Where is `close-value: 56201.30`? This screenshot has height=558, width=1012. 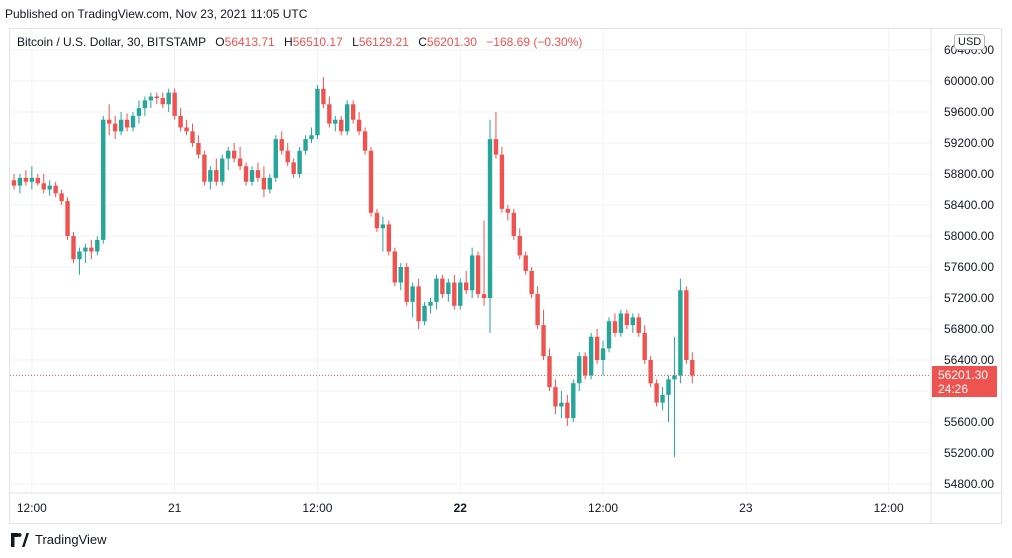 close-value: 56201.30 is located at coordinates (451, 42).